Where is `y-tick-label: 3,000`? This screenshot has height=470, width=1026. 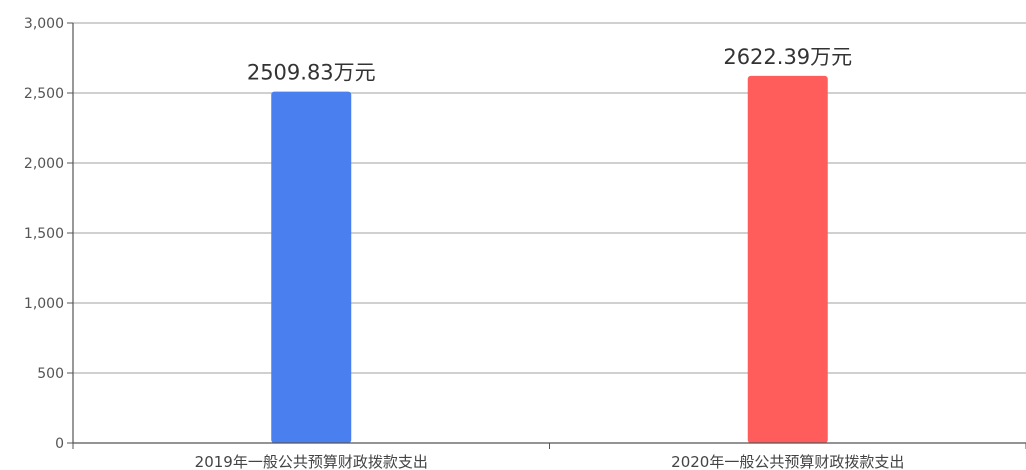 y-tick-label: 3,000 is located at coordinates (44, 24).